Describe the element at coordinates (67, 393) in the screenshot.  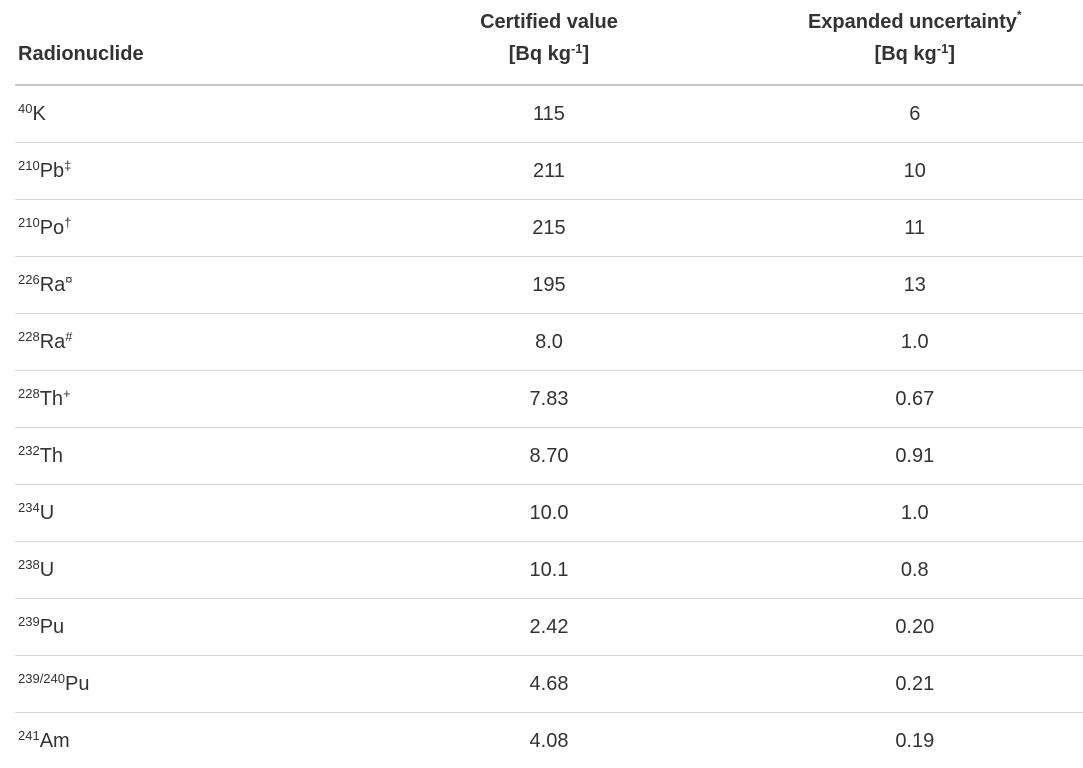
I see `footnote-marker: +` at that location.